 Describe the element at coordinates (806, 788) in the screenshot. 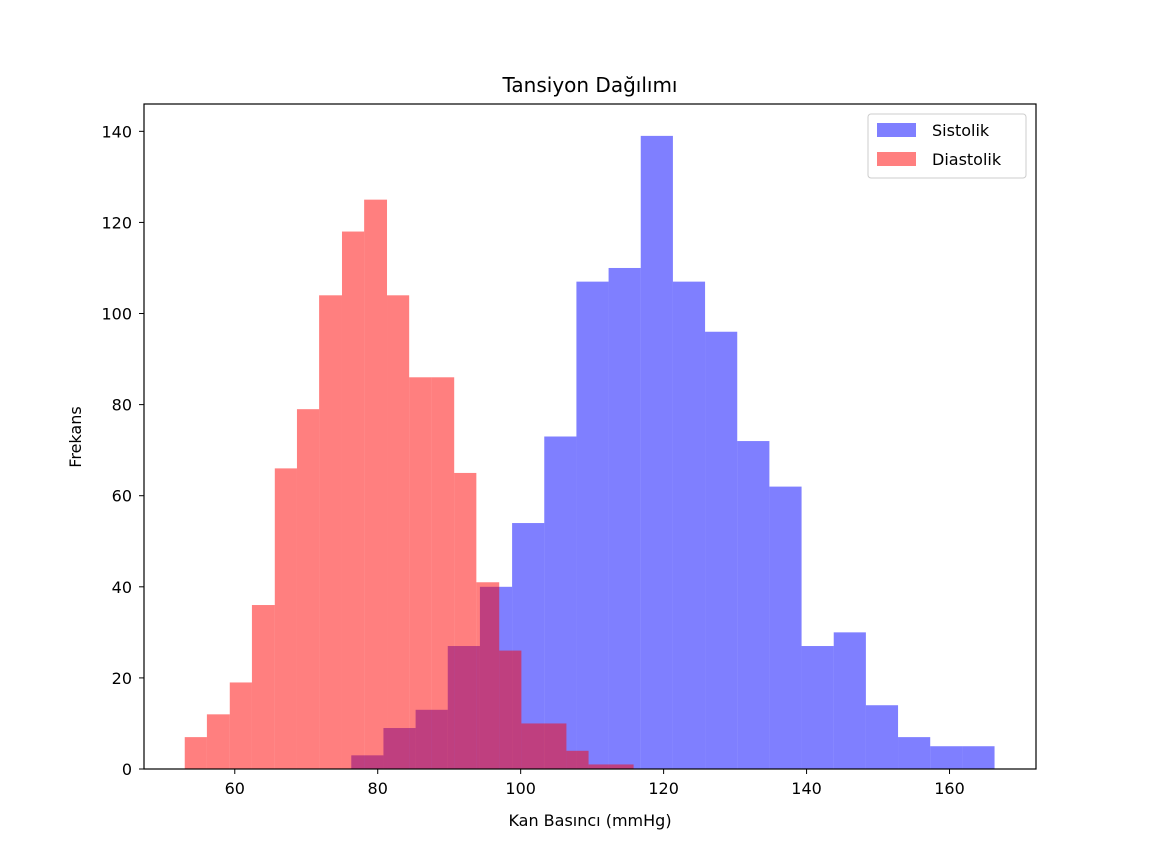

I see `x-tick-label-140: 140` at that location.